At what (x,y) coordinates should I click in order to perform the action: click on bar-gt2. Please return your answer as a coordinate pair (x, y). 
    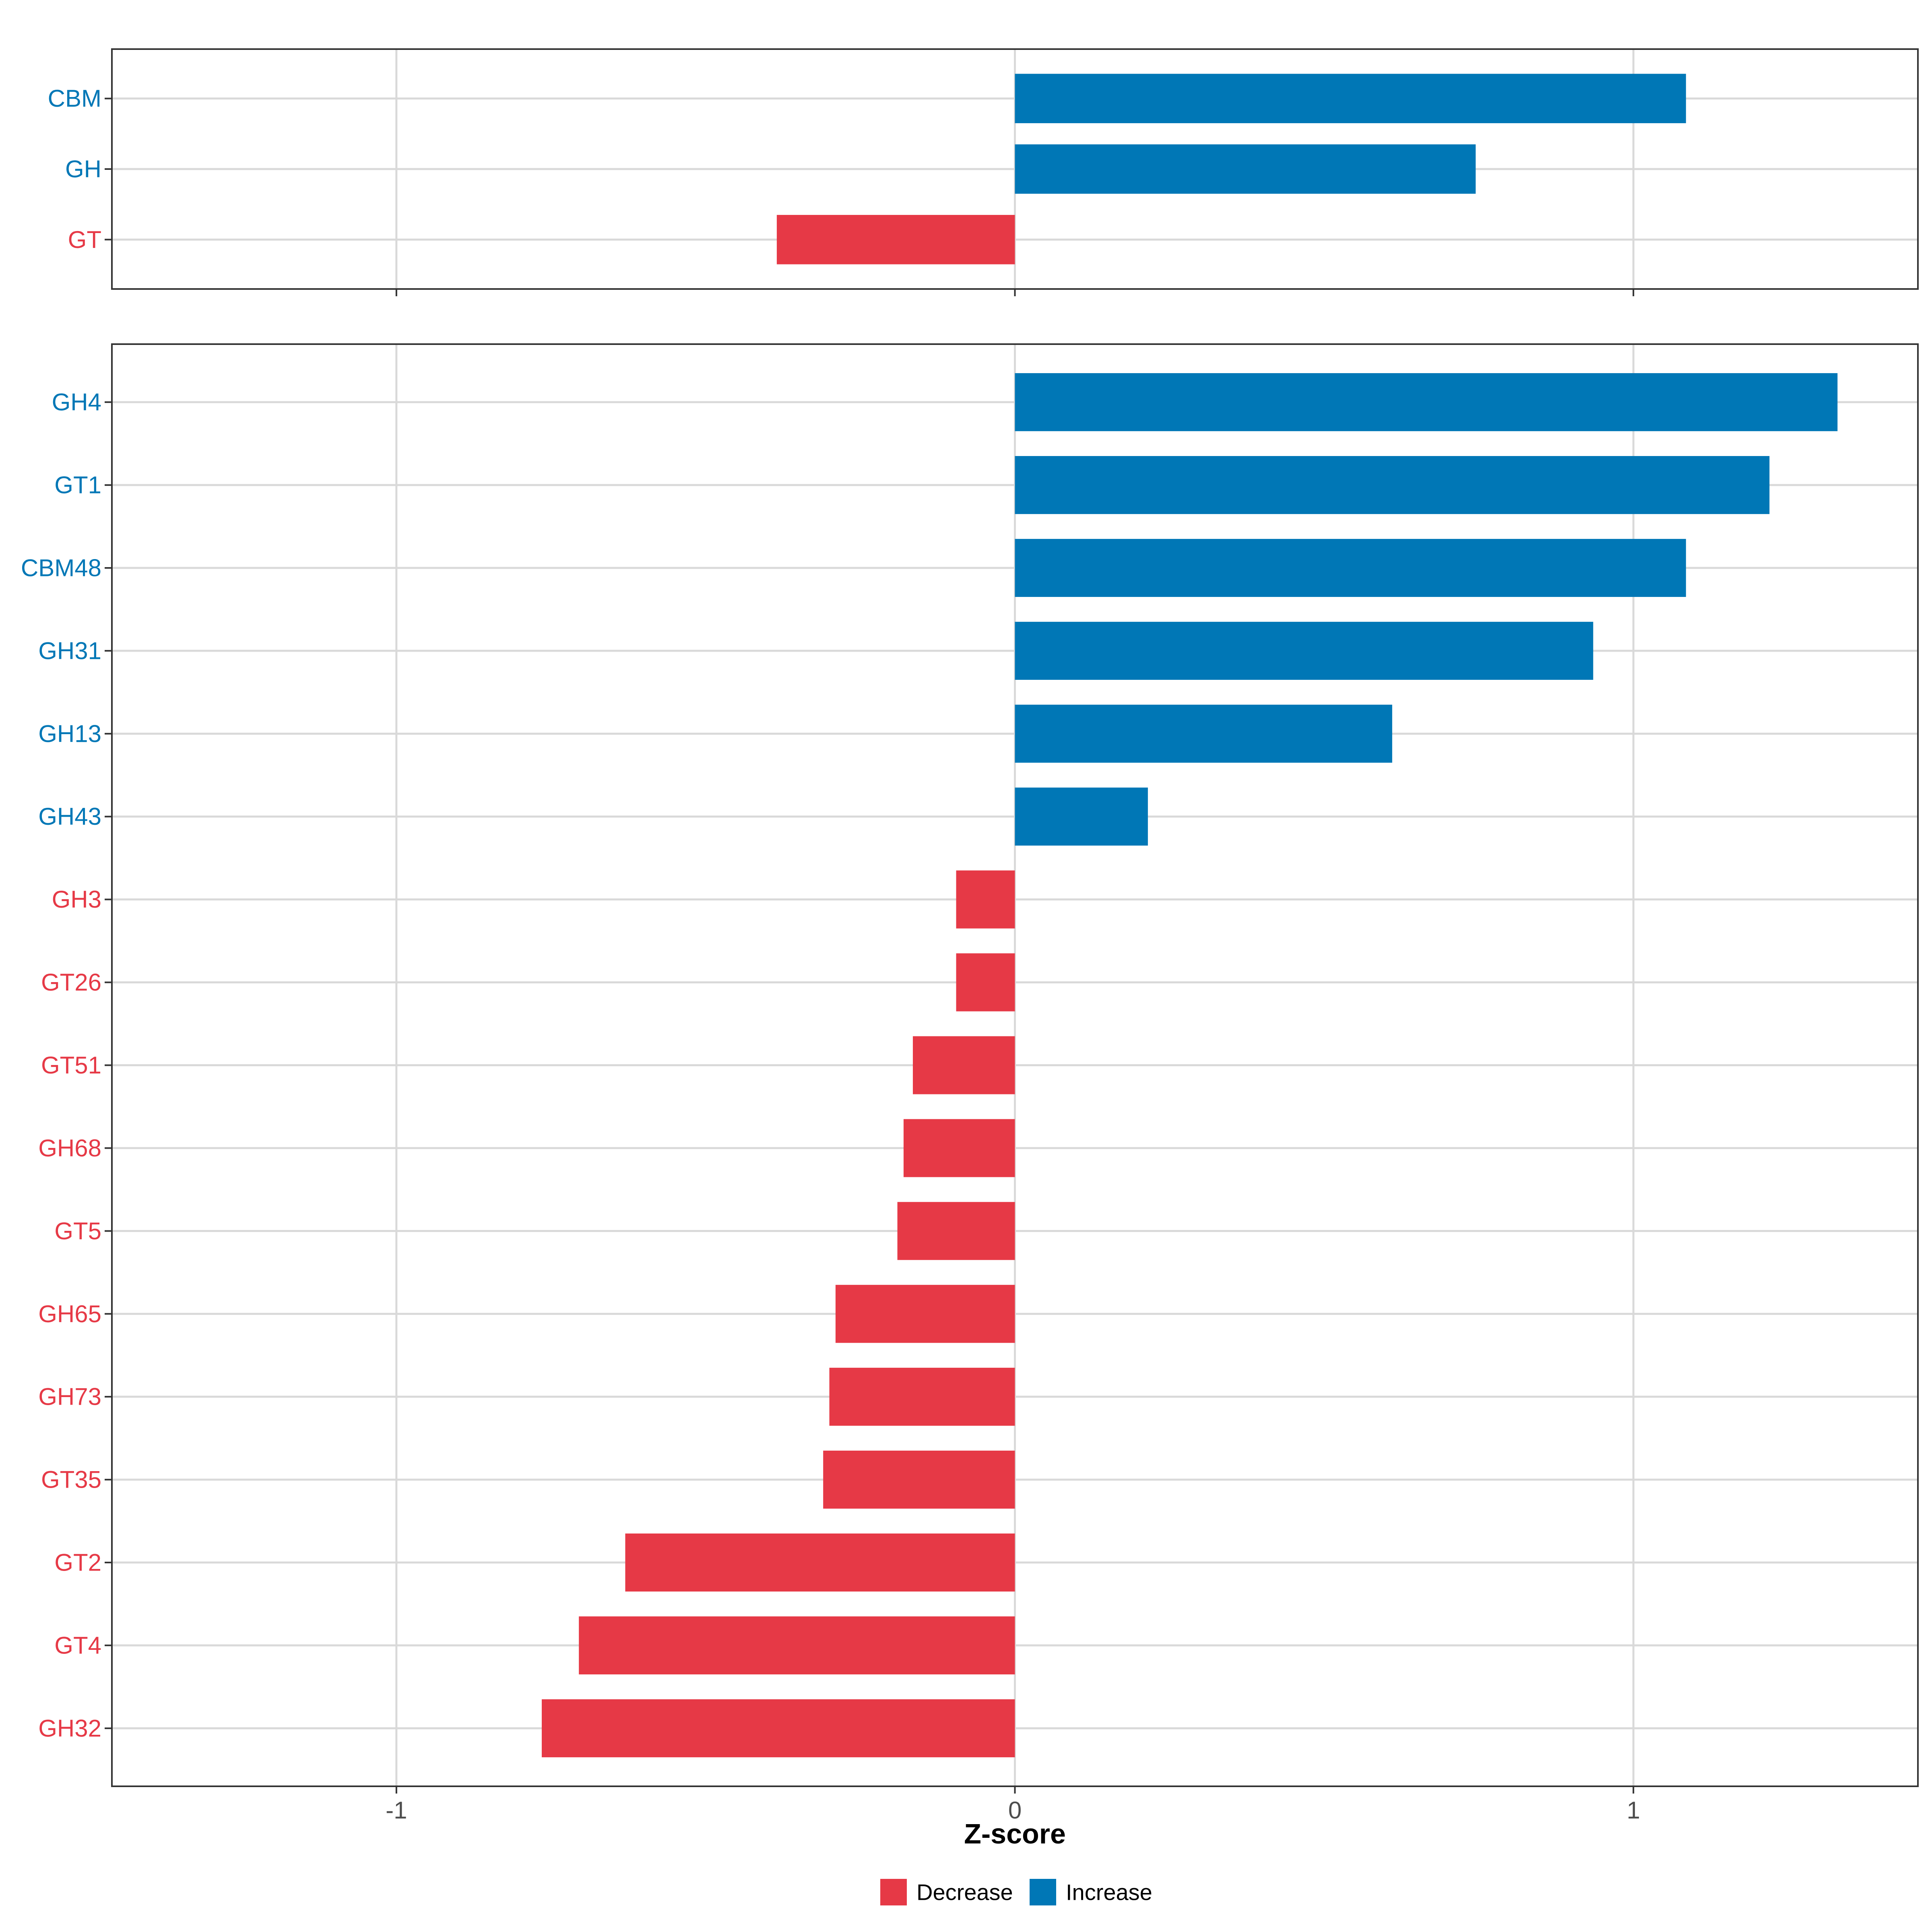
    Looking at the image, I should click on (820, 1562).